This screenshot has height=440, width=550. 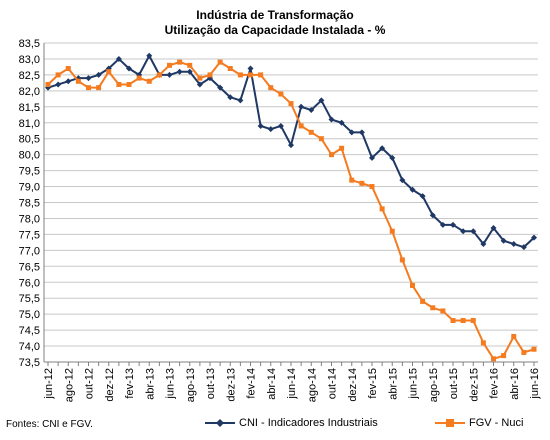 What do you see at coordinates (211, 383) in the screenshot?
I see `x-tick-label: out-13` at bounding box center [211, 383].